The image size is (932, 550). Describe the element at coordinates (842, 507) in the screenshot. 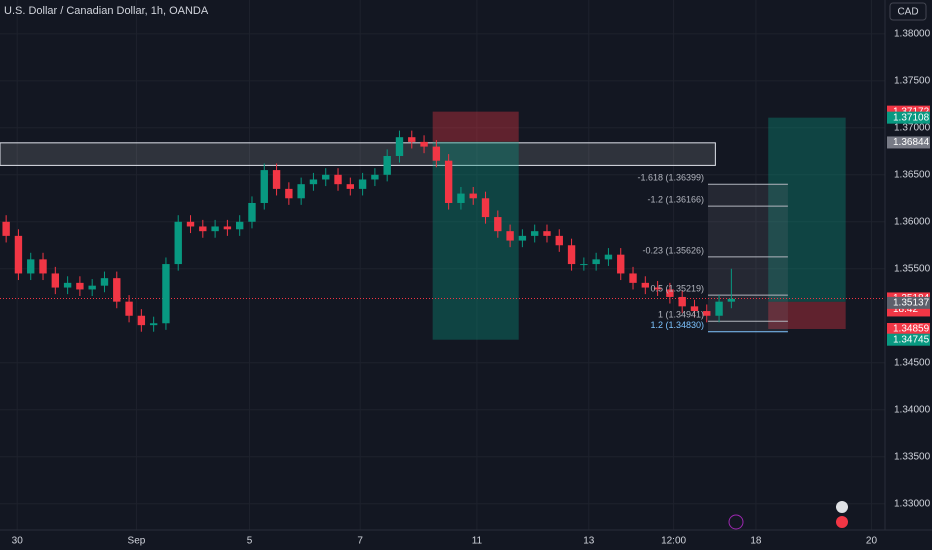

I see `flag-us` at that location.